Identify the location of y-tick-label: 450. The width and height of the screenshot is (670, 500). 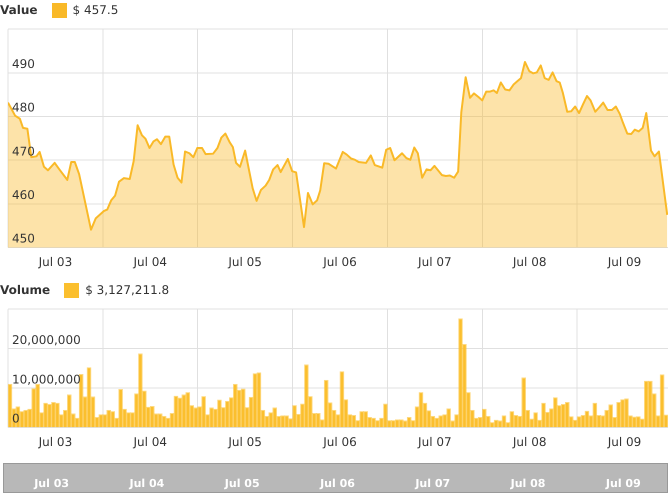
(23, 239).